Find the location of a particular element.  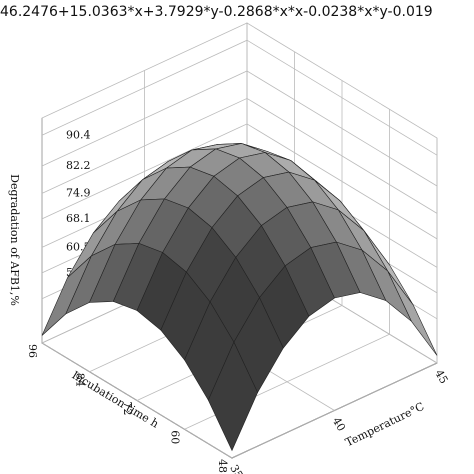

z-tick-label: 90.4 is located at coordinates (78, 134).